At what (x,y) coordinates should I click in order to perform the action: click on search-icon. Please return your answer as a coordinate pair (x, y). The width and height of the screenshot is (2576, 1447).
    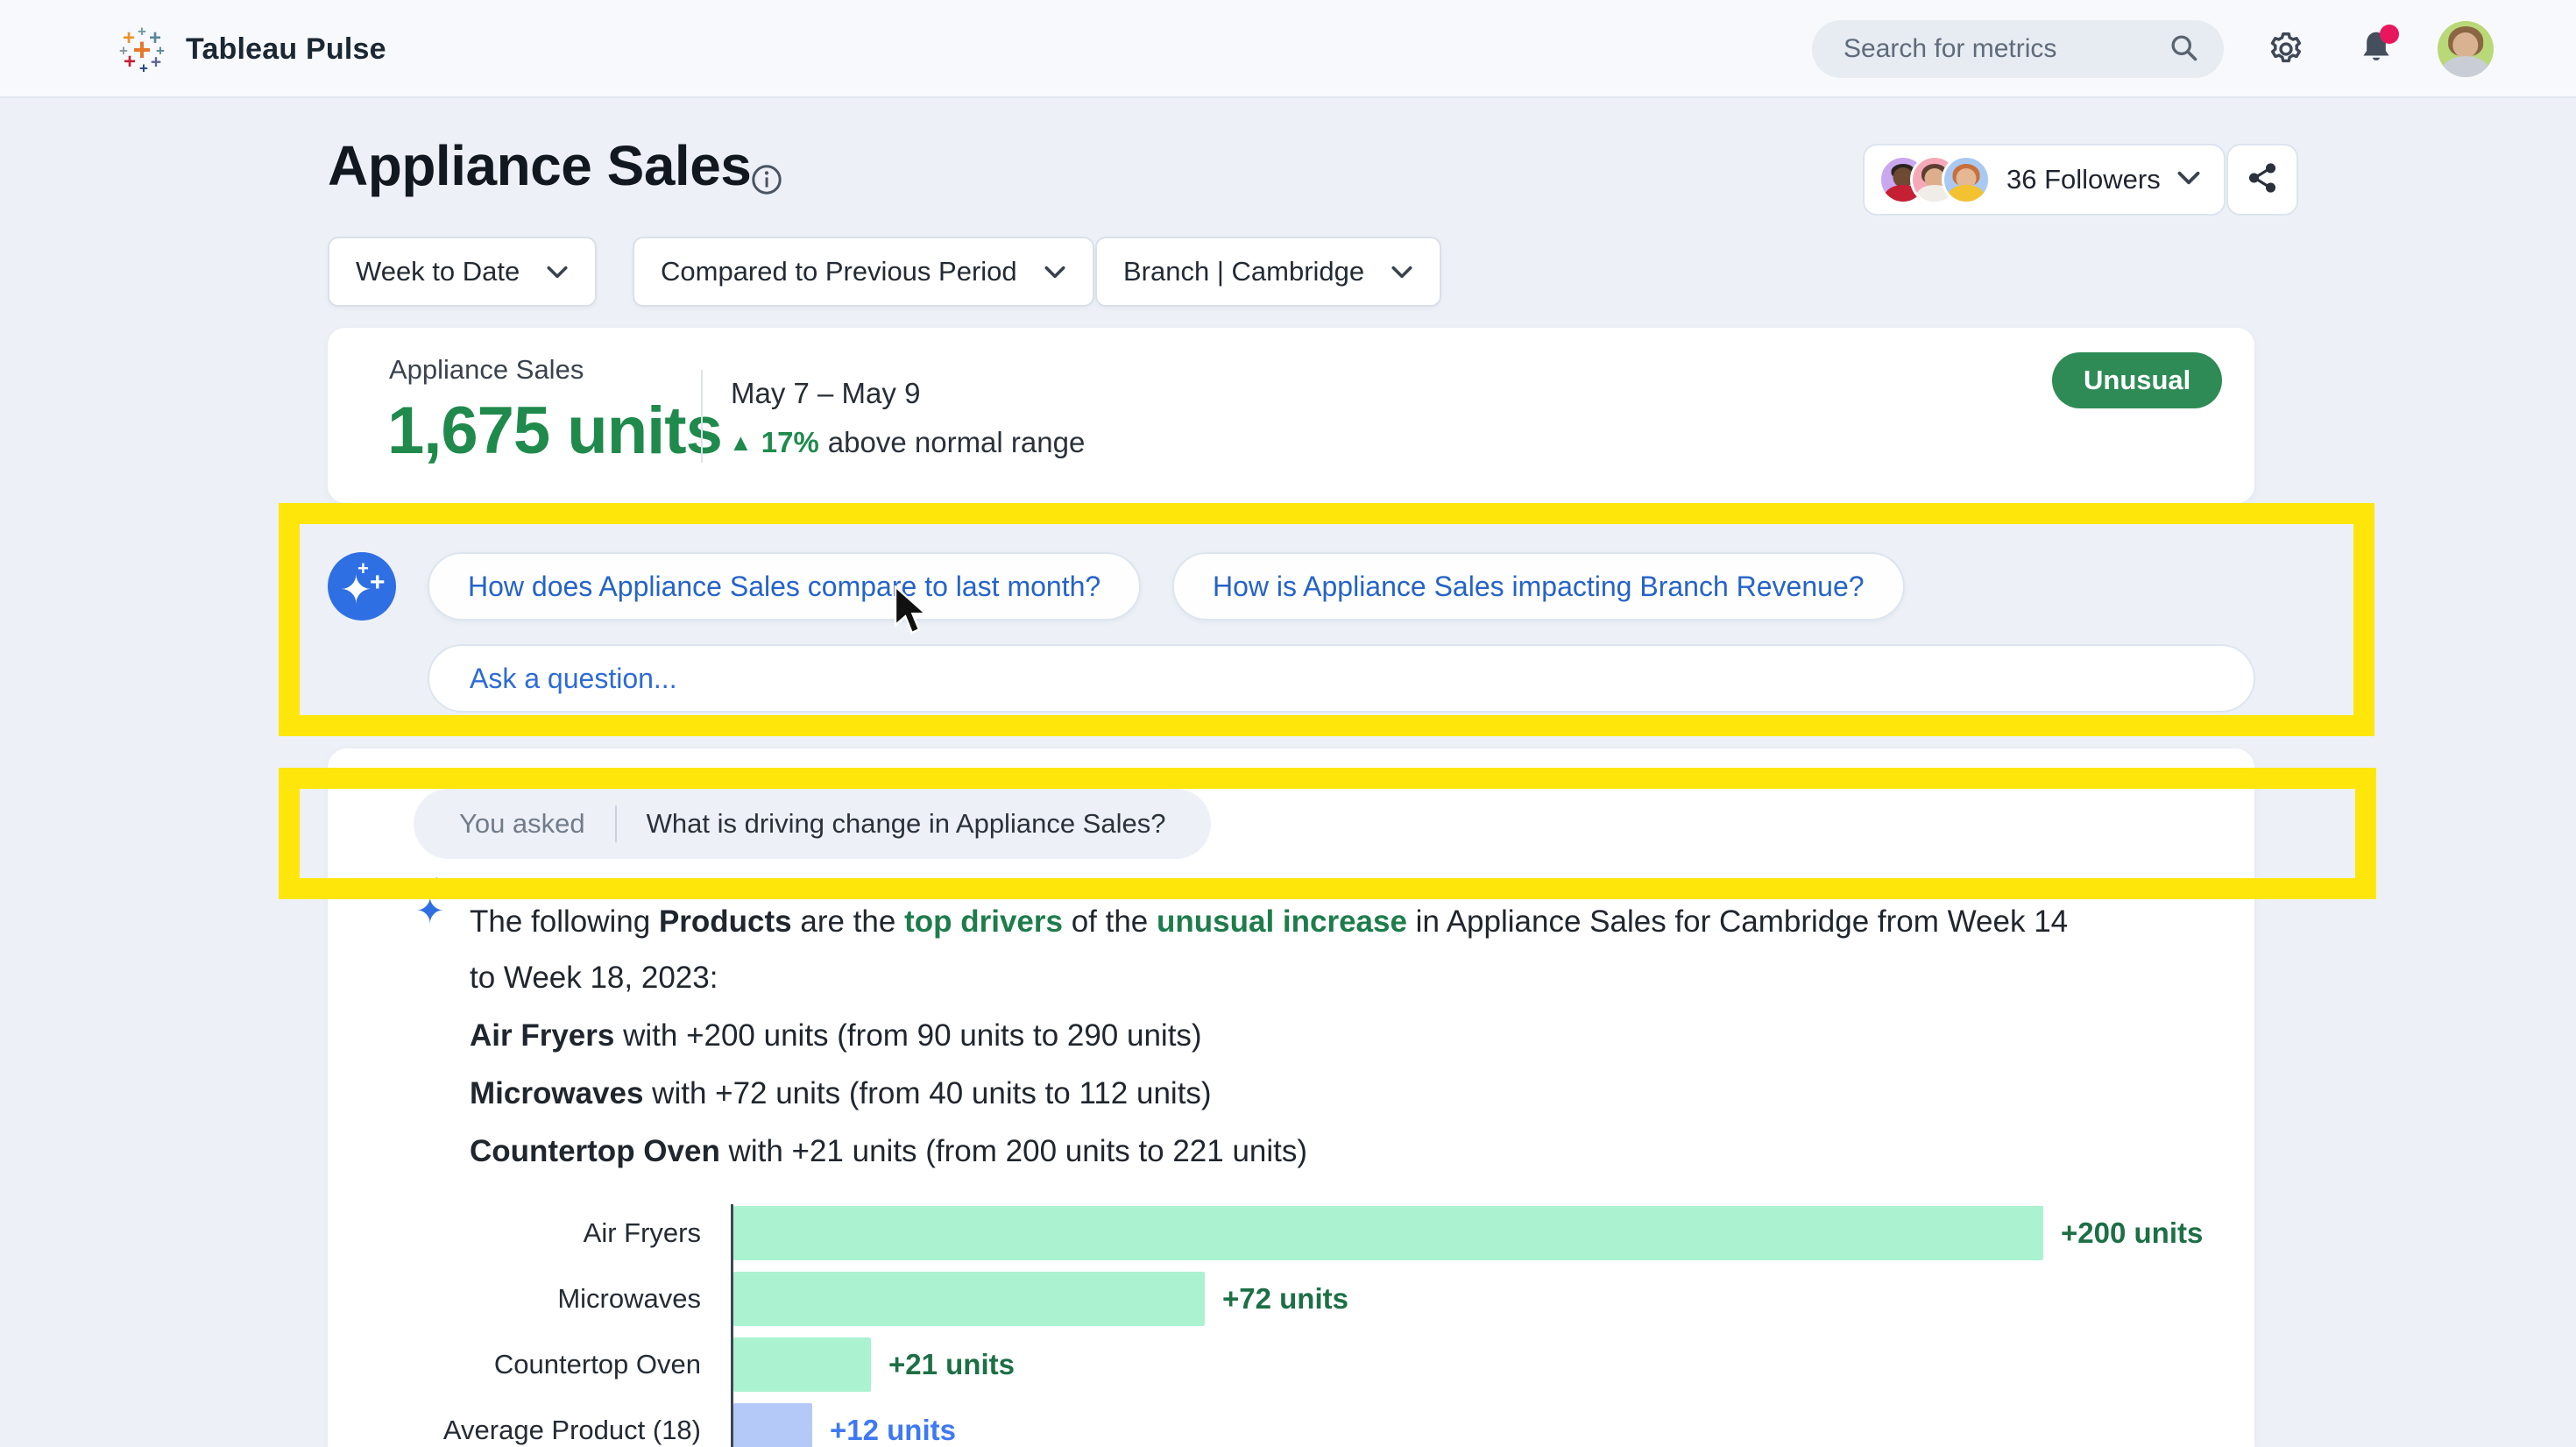
    Looking at the image, I should click on (2183, 50).